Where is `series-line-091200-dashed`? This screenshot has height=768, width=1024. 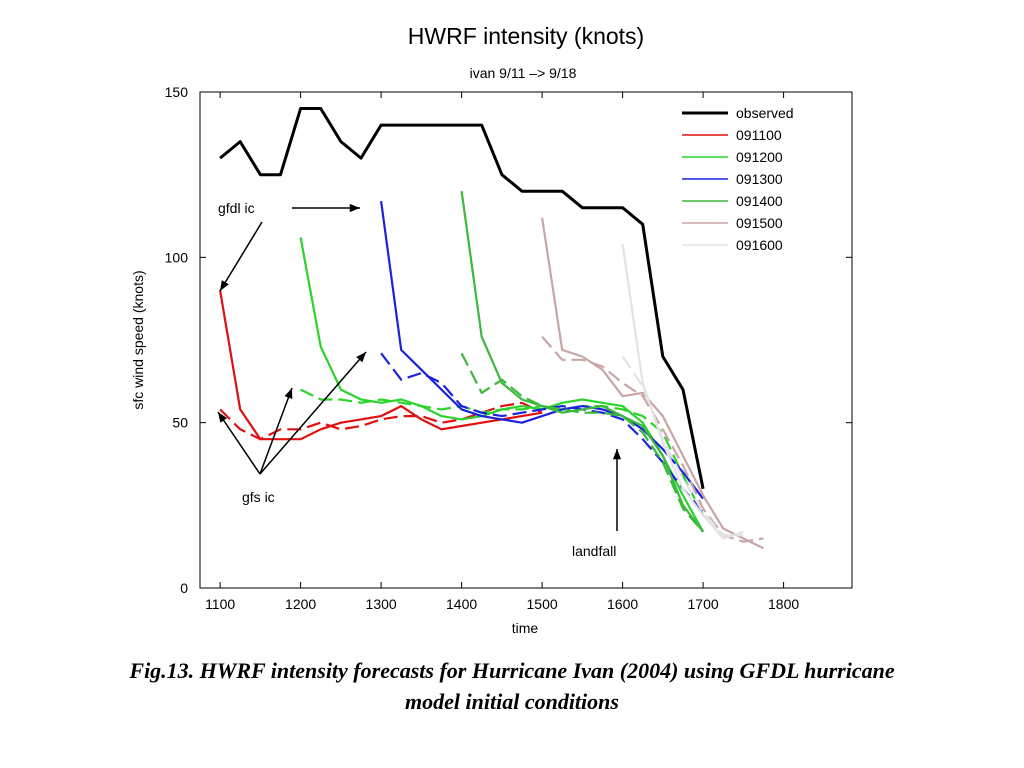 series-line-091200-dashed is located at coordinates (502, 452).